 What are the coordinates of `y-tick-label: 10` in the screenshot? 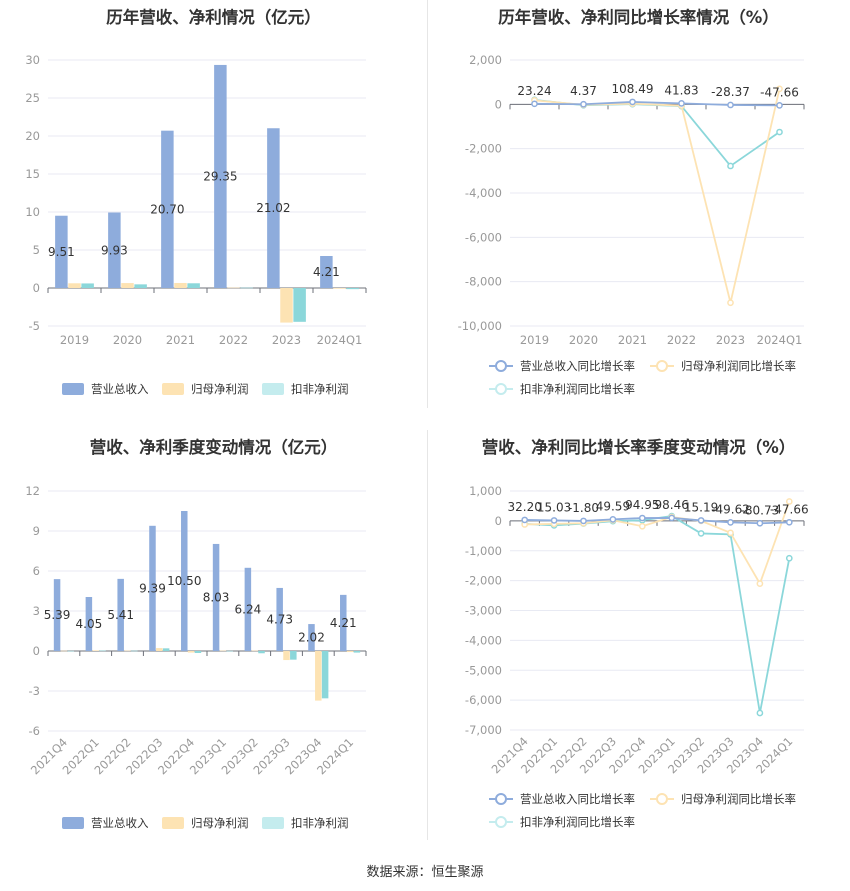 It's located at (32, 212).